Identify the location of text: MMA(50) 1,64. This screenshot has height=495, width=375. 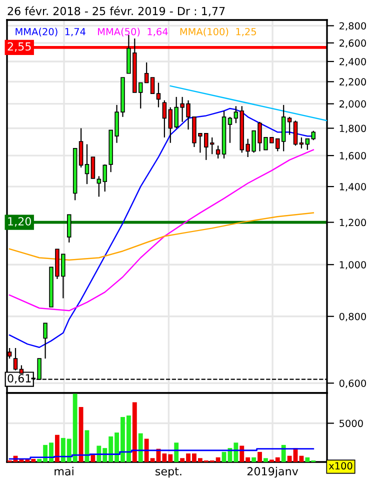
(133, 32).